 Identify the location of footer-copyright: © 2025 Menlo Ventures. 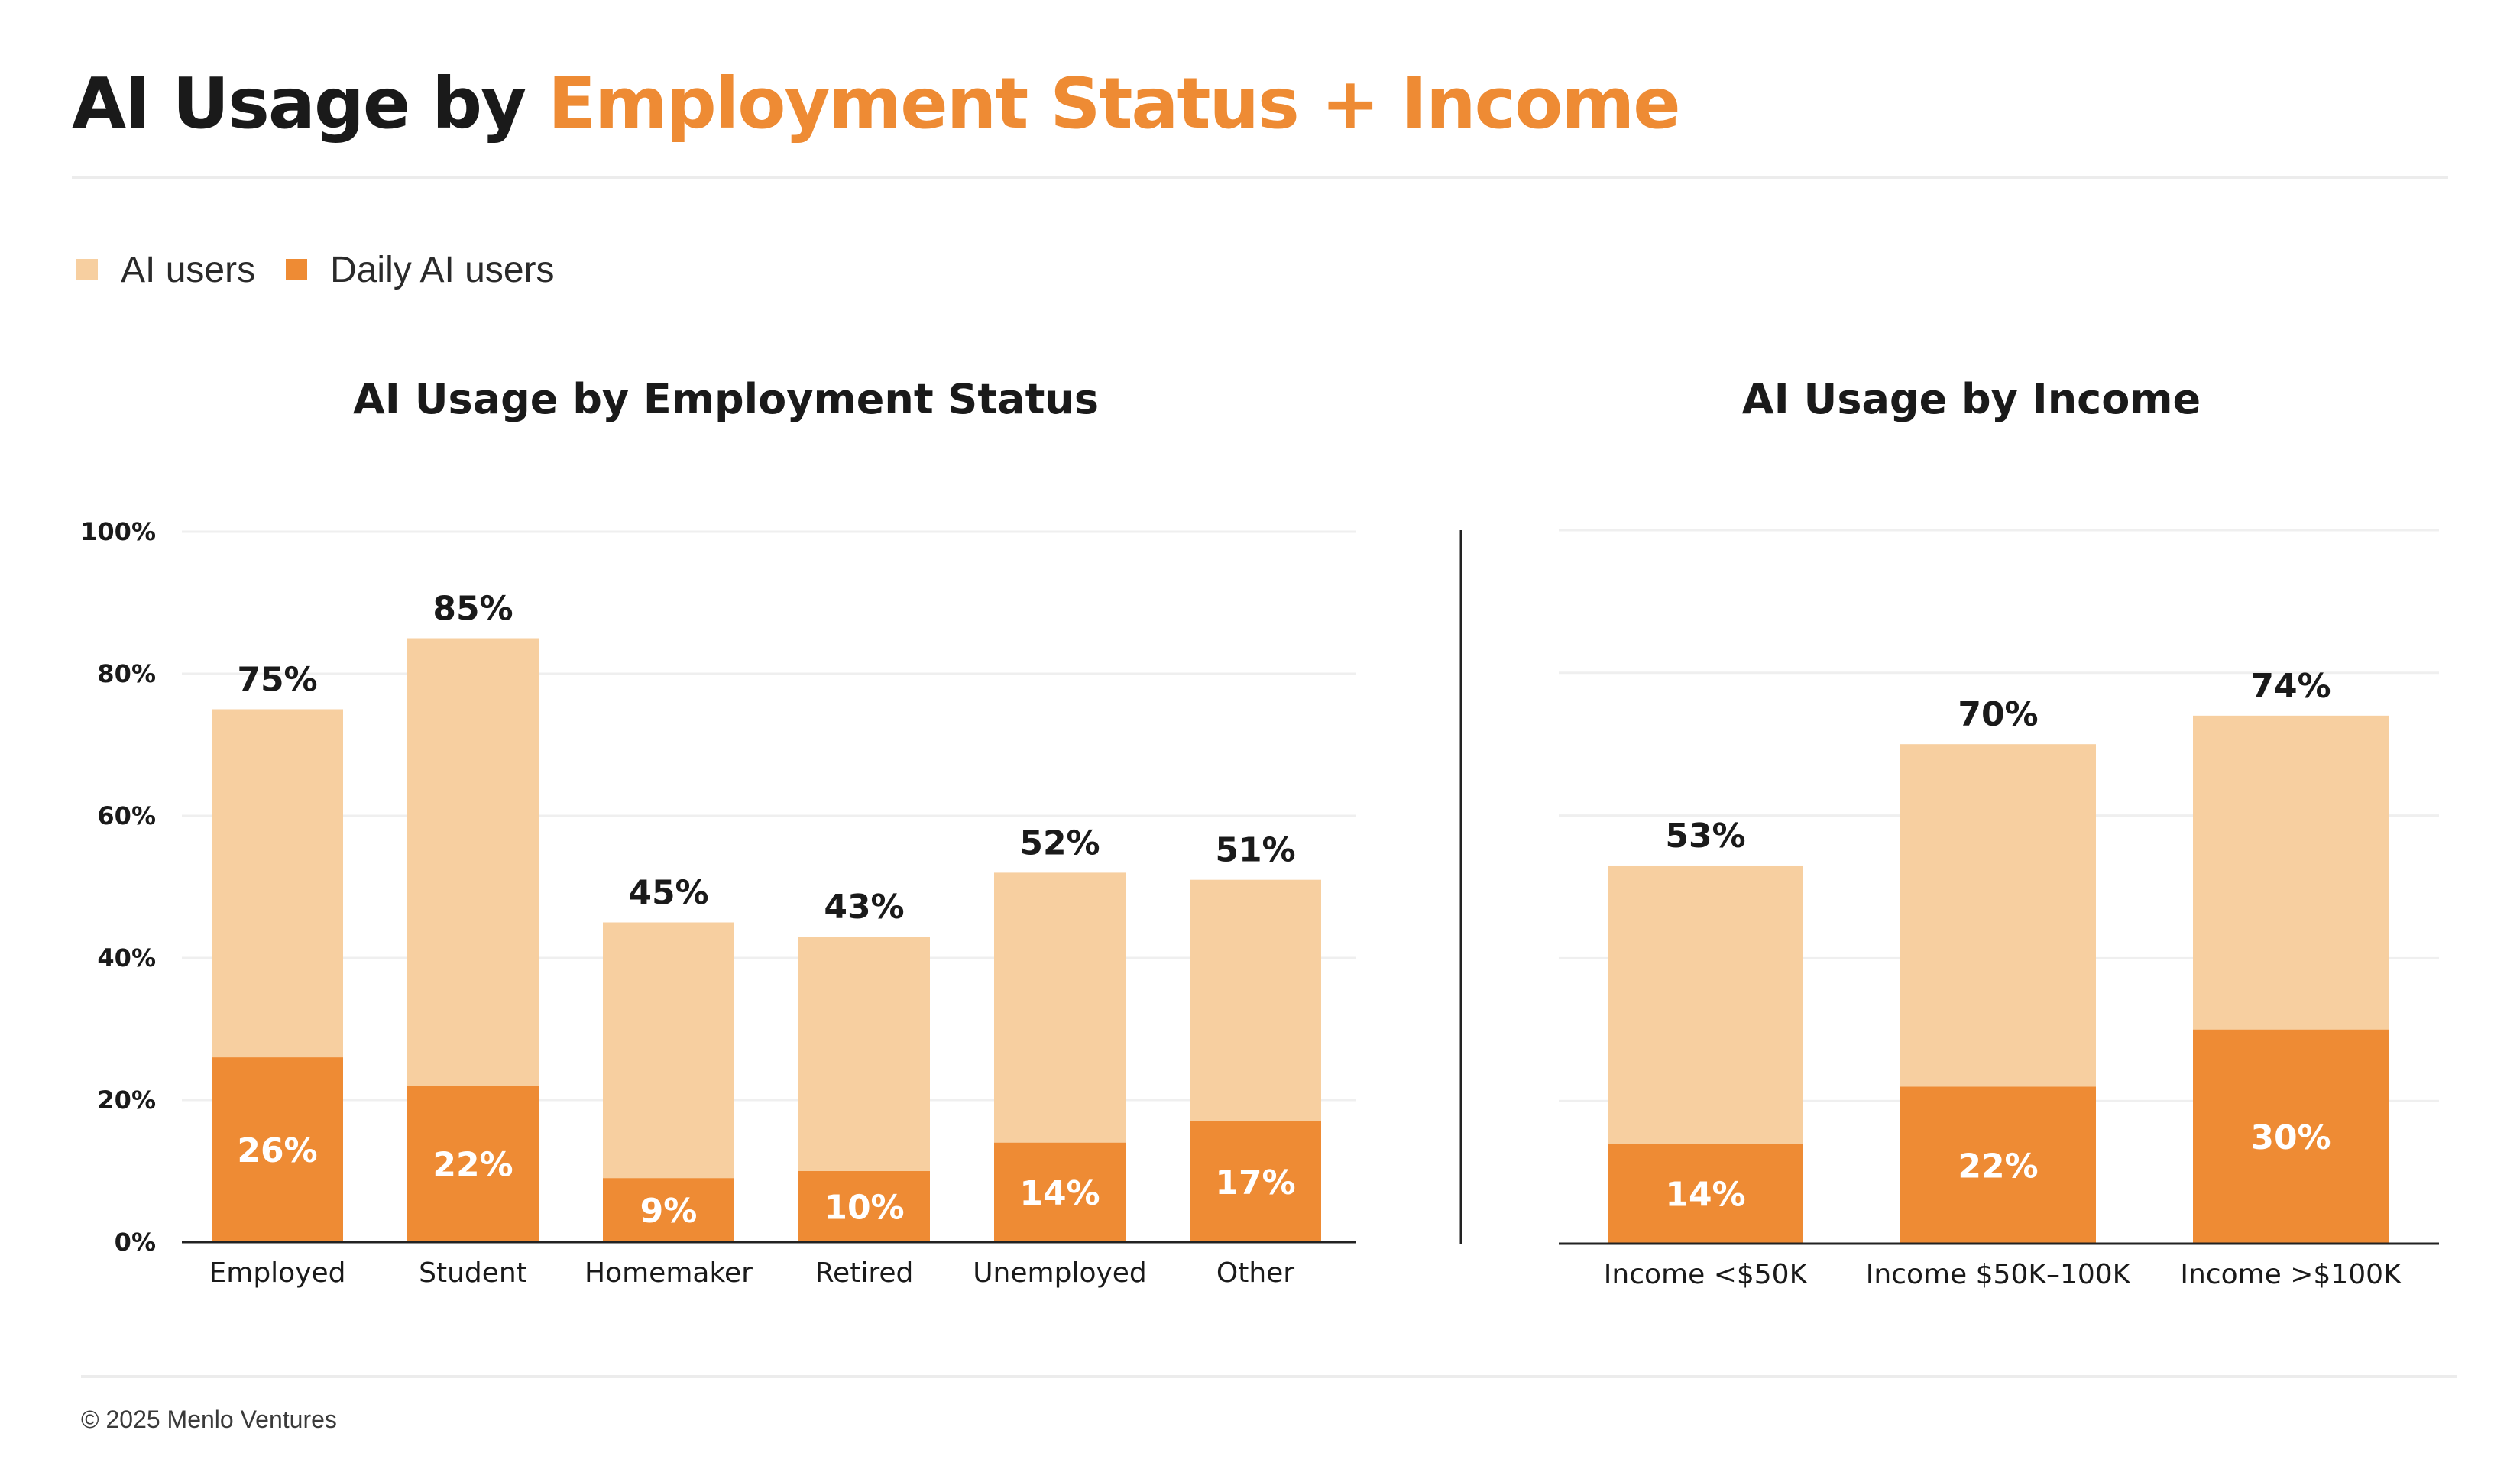
(209, 1419).